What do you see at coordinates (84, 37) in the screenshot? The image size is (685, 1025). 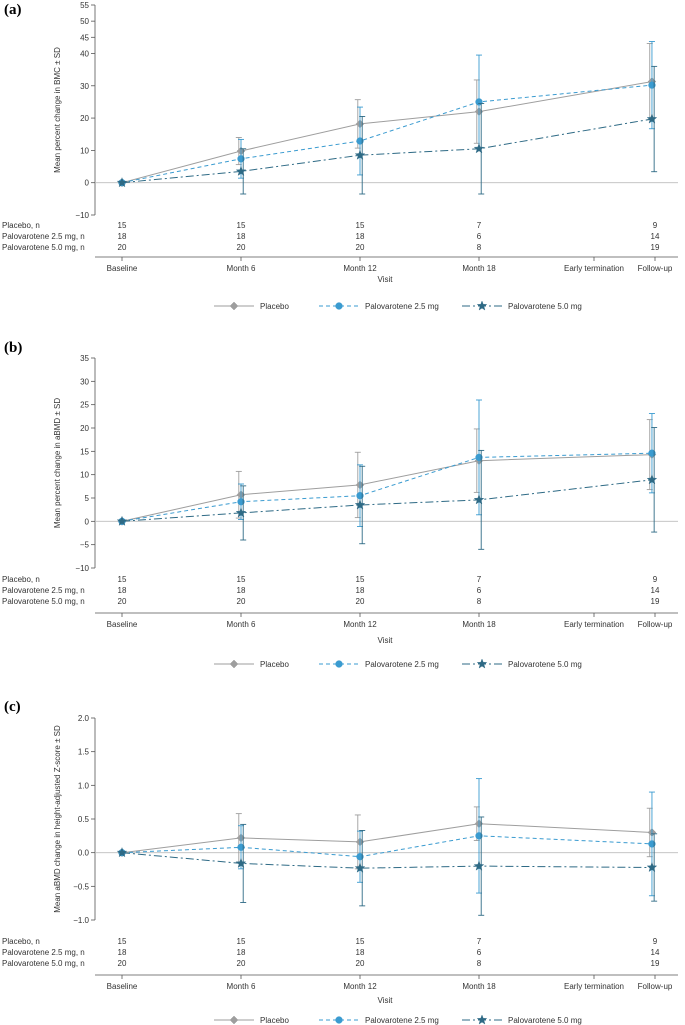 I see `y-tick-label: 45` at bounding box center [84, 37].